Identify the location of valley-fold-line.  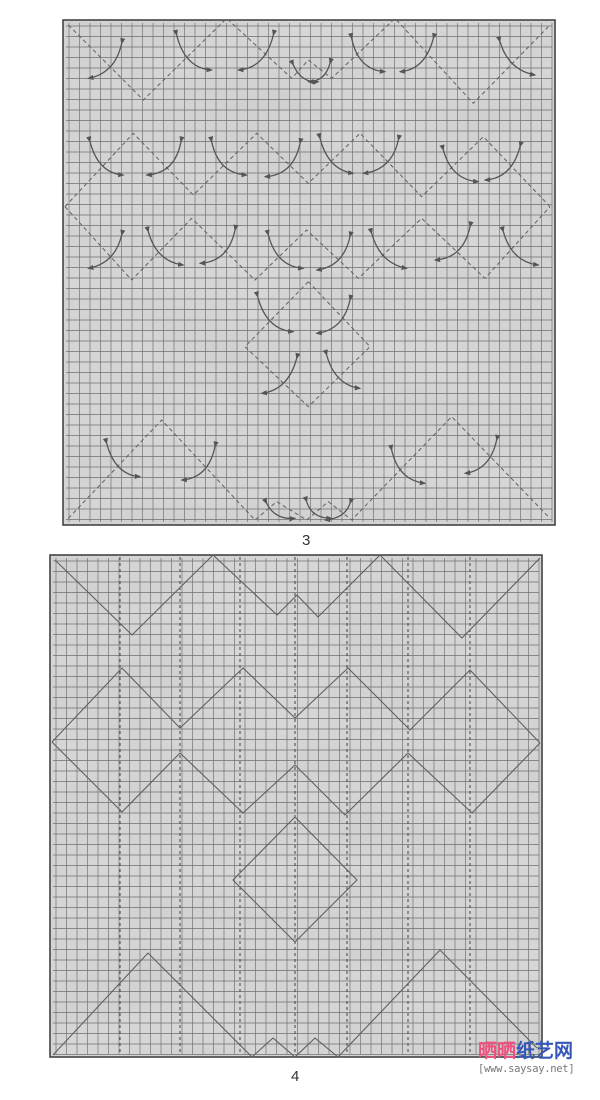
(307, 344).